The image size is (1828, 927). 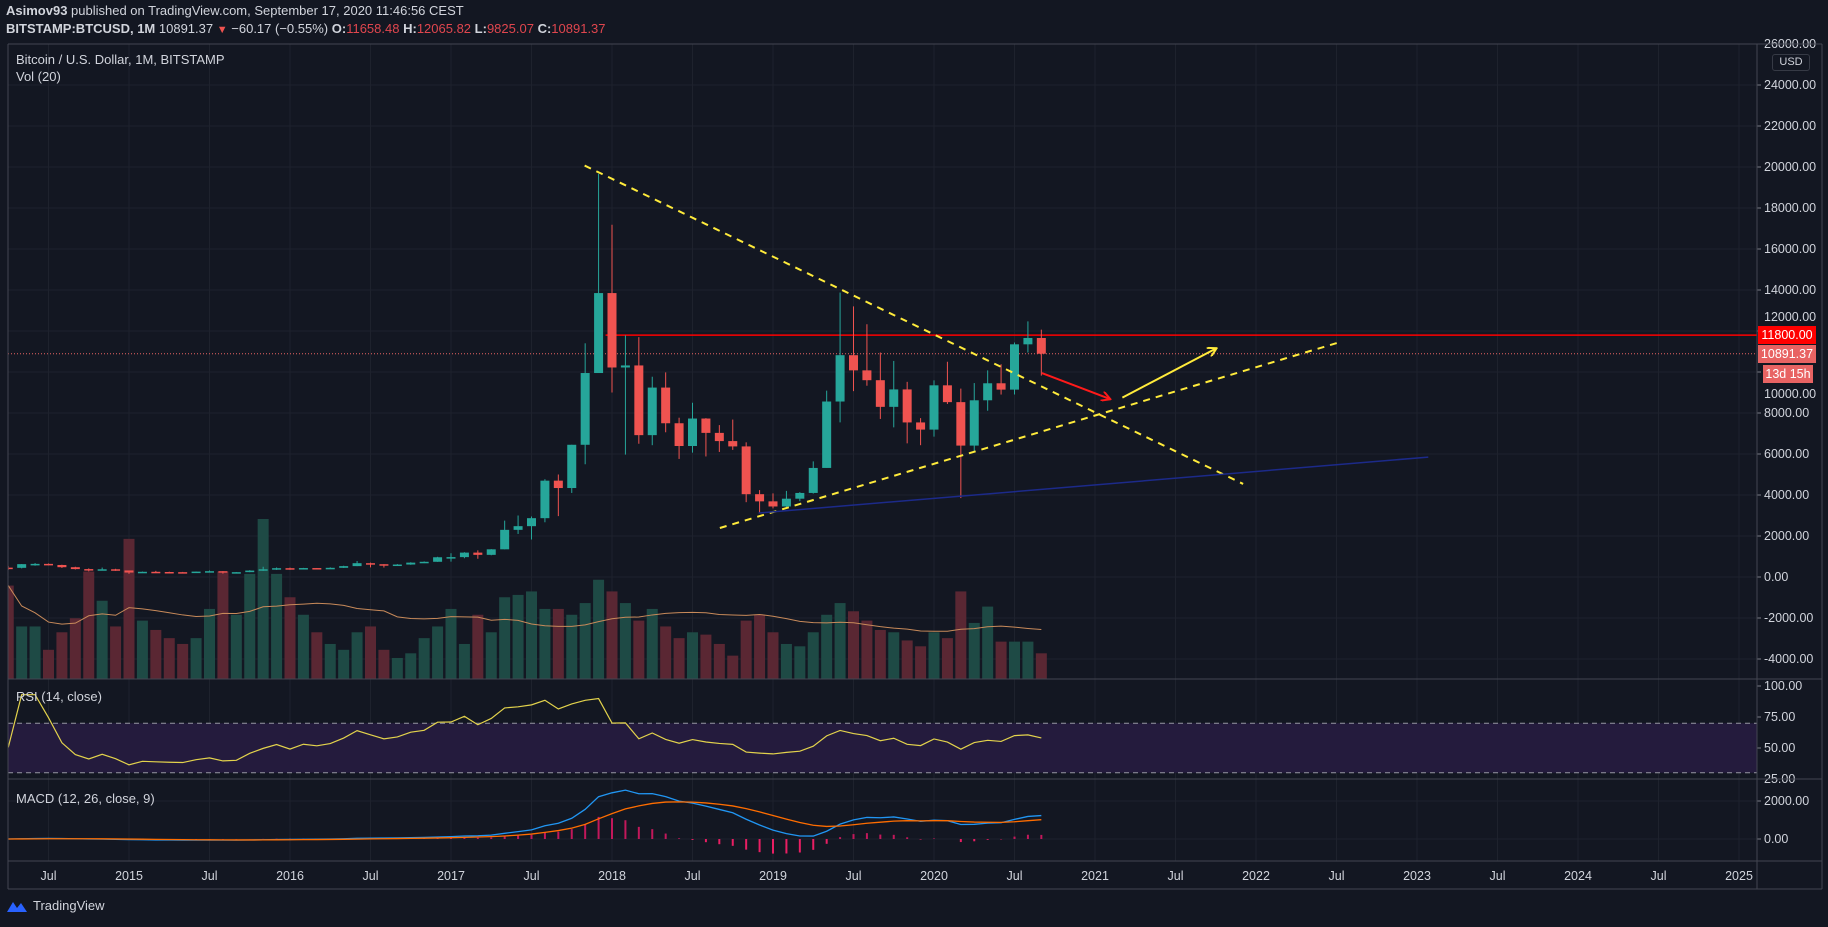 What do you see at coordinates (186, 28) in the screenshot?
I see `last-price: 10891.37` at bounding box center [186, 28].